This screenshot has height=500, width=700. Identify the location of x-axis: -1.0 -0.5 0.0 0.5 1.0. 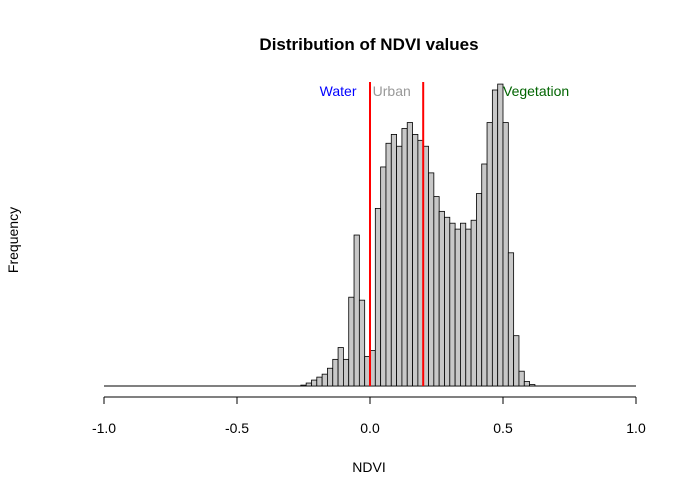
(369, 416).